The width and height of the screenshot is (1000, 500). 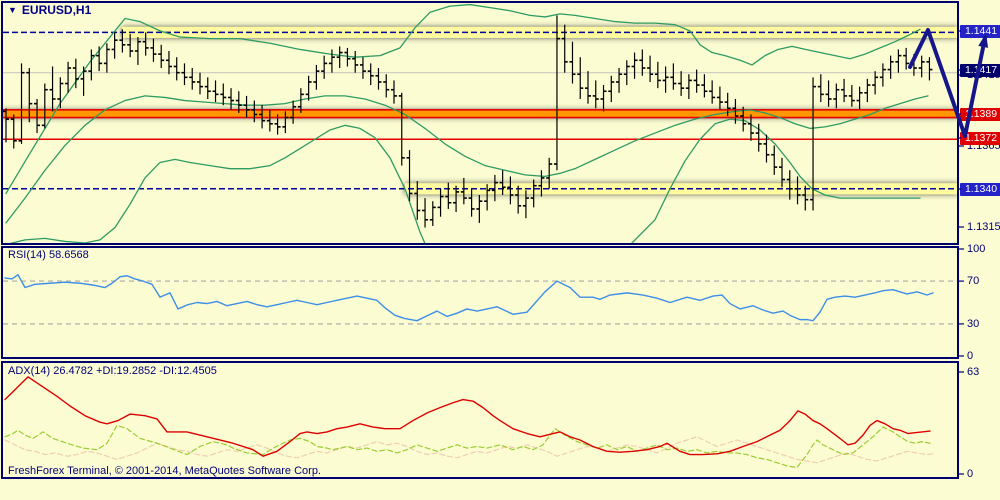 I want to click on price-level-badge: 1.1417, so click(x=980, y=70).